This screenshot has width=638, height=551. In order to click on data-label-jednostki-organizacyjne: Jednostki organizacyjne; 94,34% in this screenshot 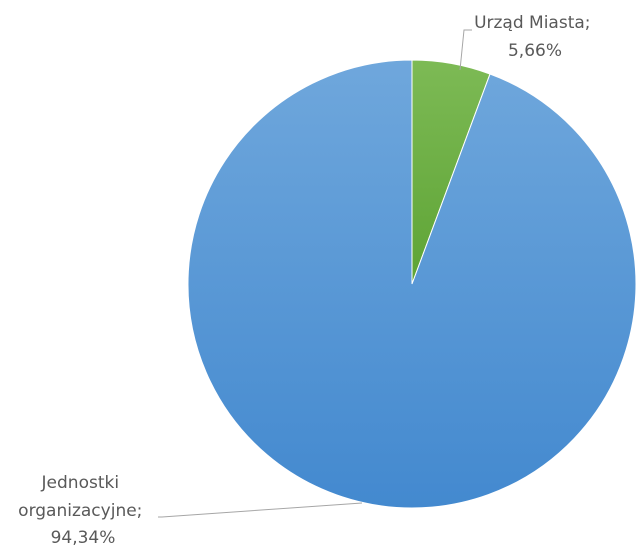, I will do `click(83, 510)`.